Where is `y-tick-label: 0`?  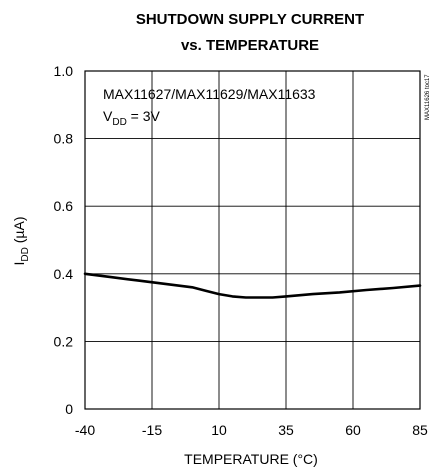
y-tick-label: 0 is located at coordinates (69, 409).